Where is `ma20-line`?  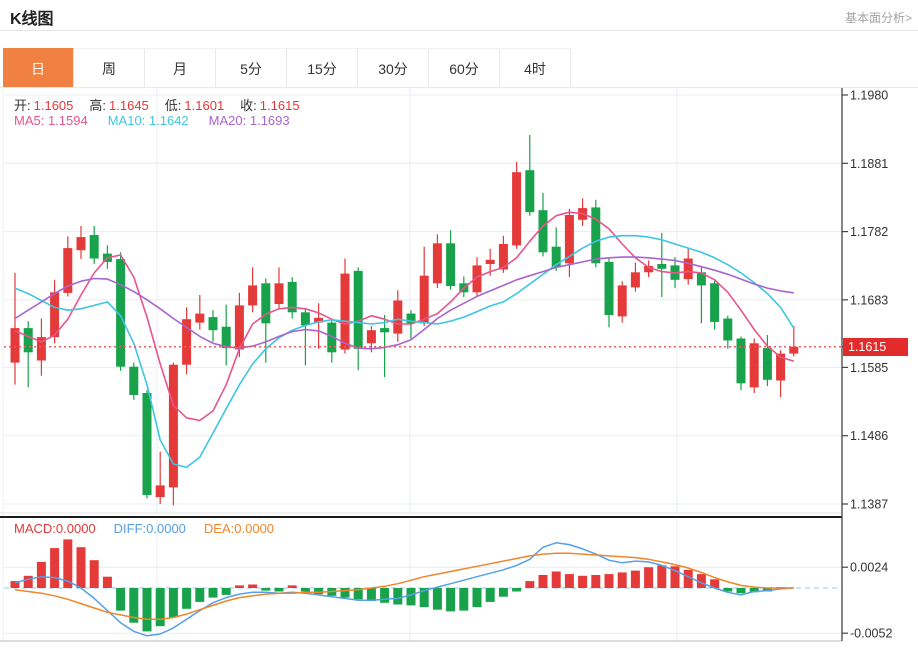
ma20-line is located at coordinates (404, 303).